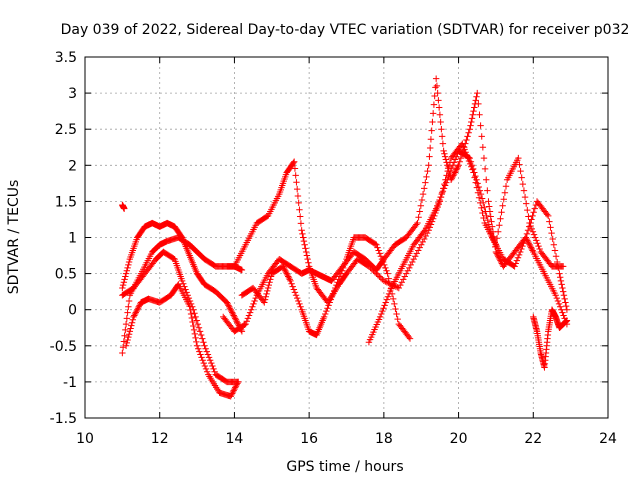 This screenshot has height=480, width=640. I want to click on y-tick-label: 1, so click(72, 239).